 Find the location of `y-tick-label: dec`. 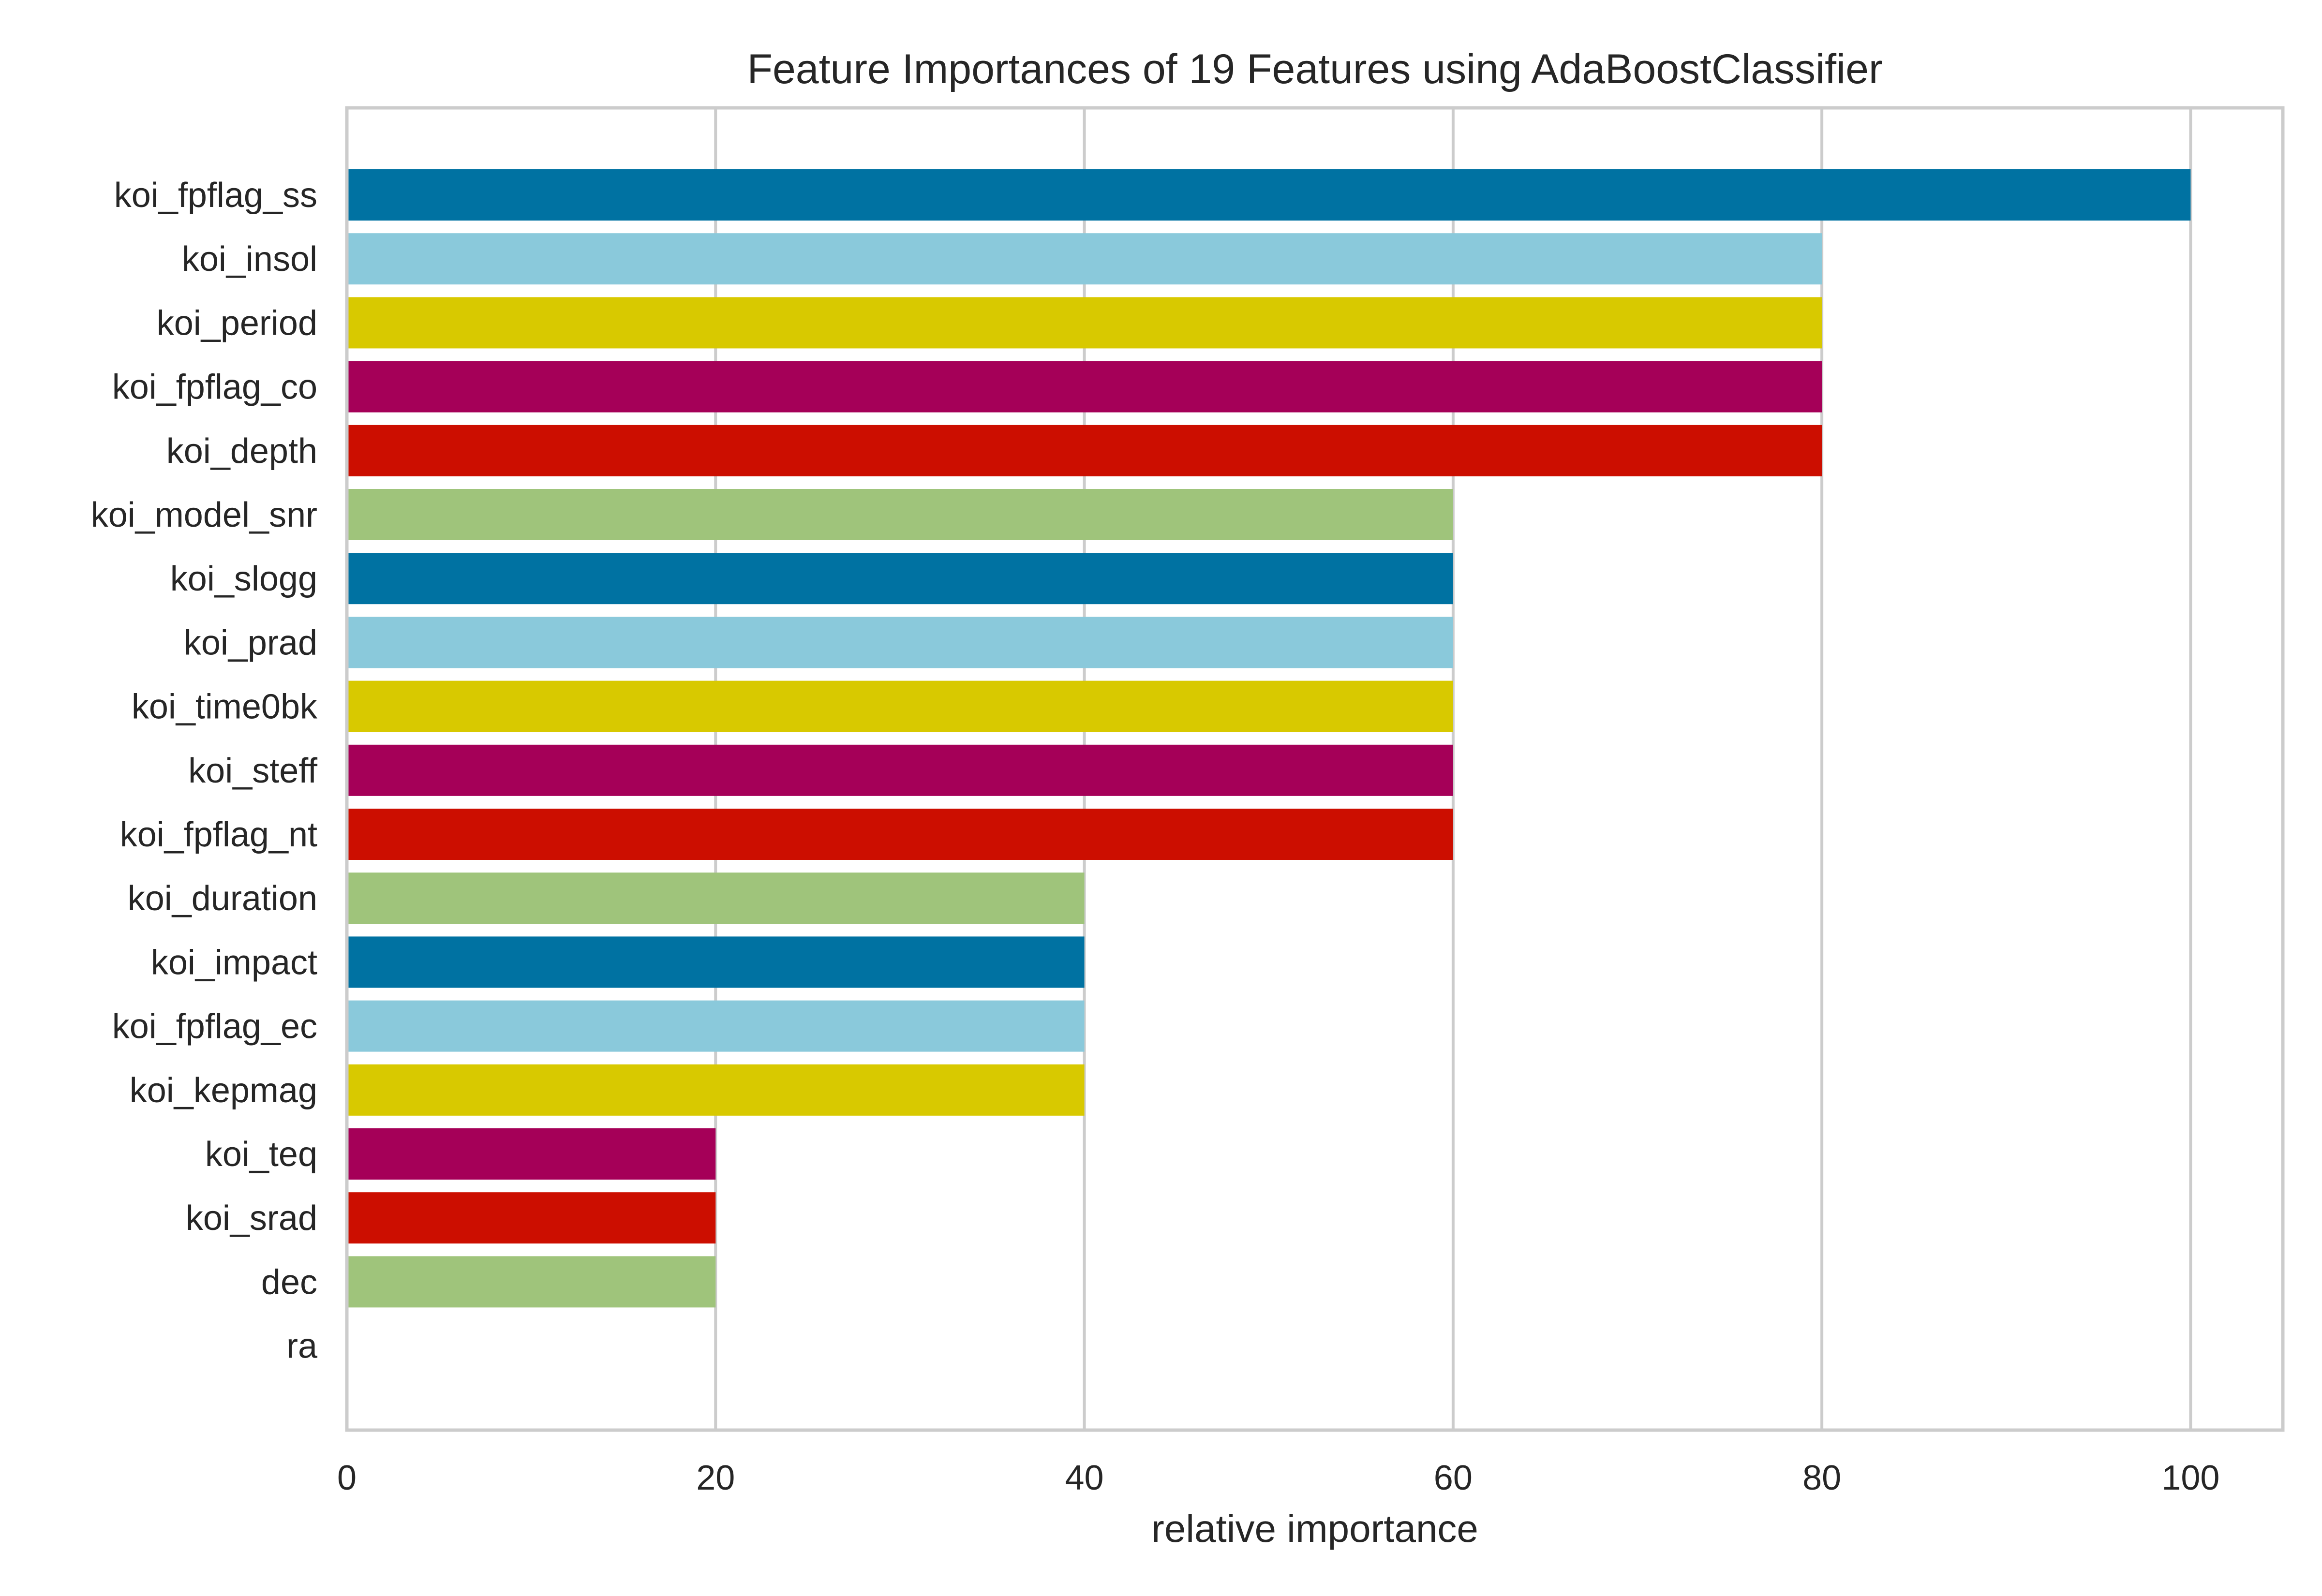

y-tick-label: dec is located at coordinates (289, 1282).